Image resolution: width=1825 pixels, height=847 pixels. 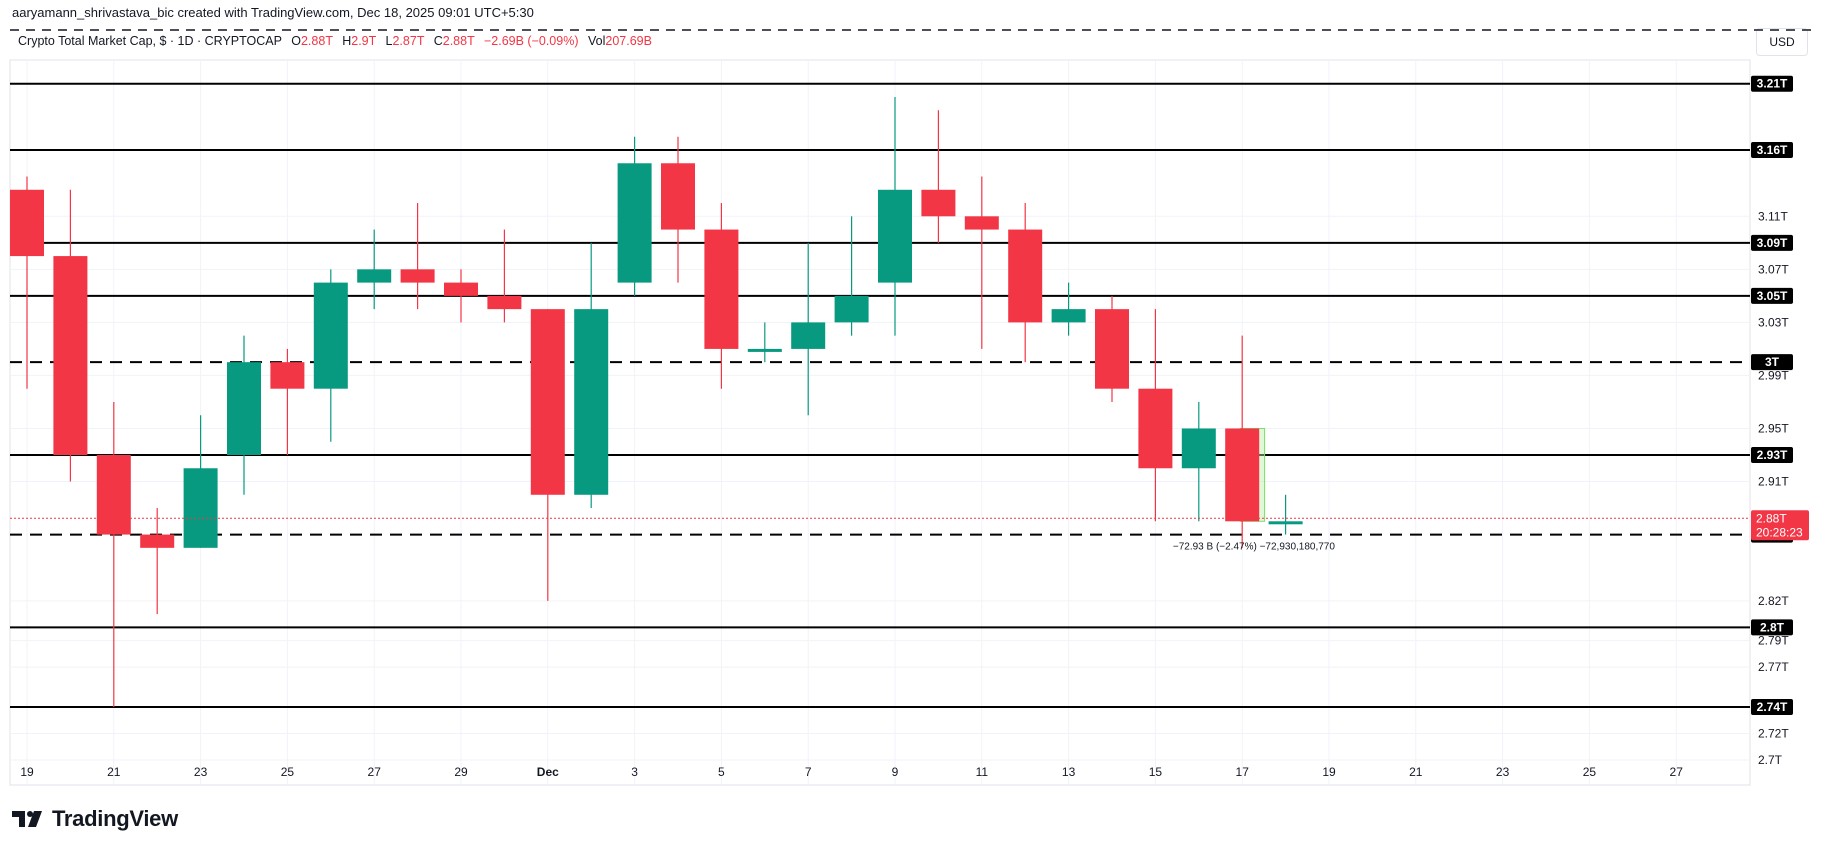 I want to click on x-tick-label: 9, so click(x=895, y=772).